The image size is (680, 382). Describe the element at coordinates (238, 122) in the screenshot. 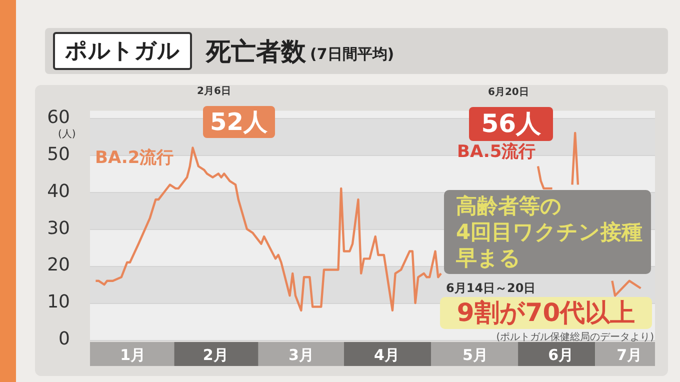

I see `annotation: 52人` at that location.